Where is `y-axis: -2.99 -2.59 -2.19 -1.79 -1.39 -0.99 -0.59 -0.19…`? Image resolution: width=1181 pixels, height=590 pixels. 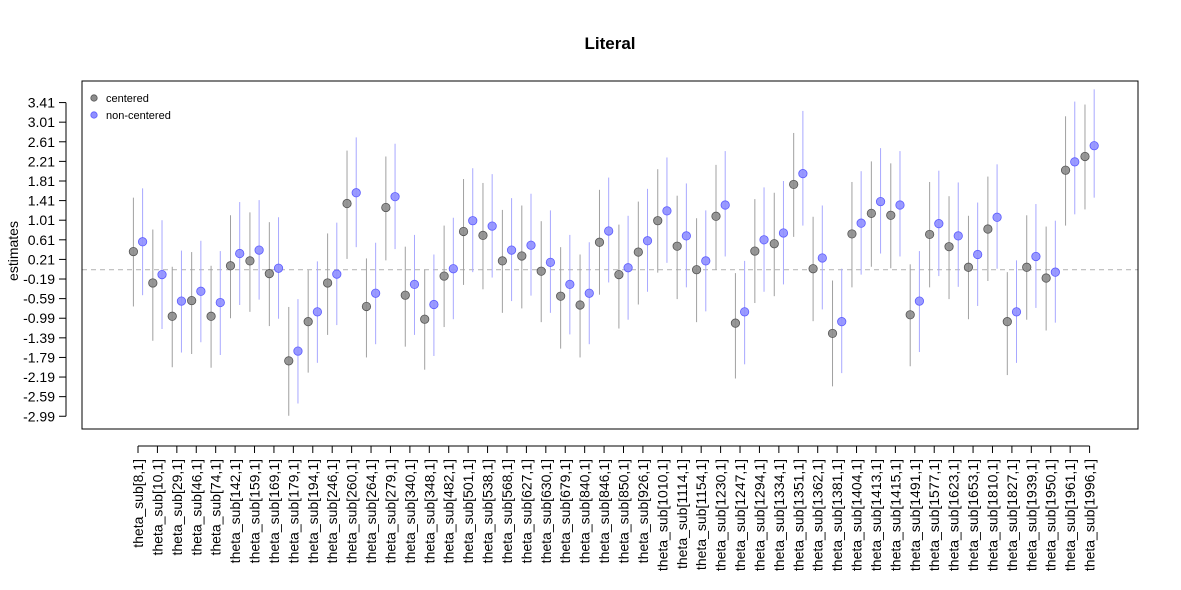 y-axis: -2.99 -2.59 -2.19 -1.79 -1.39 -0.99 -0.59 -0.19… is located at coordinates (45, 259).